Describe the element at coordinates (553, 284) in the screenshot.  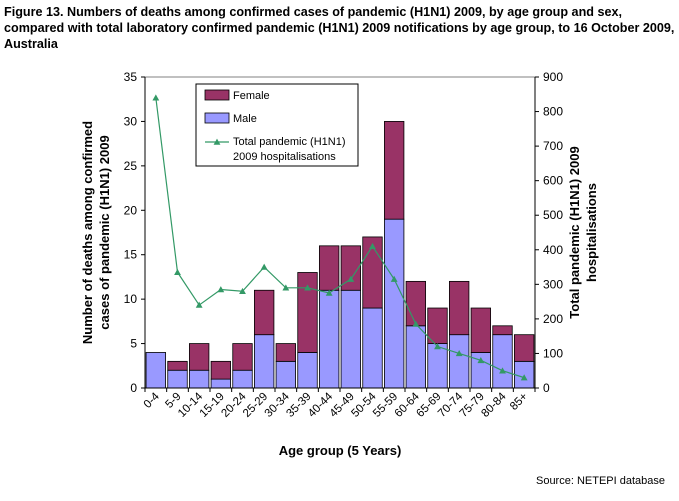
I see `right-tick-label-300: 300` at that location.